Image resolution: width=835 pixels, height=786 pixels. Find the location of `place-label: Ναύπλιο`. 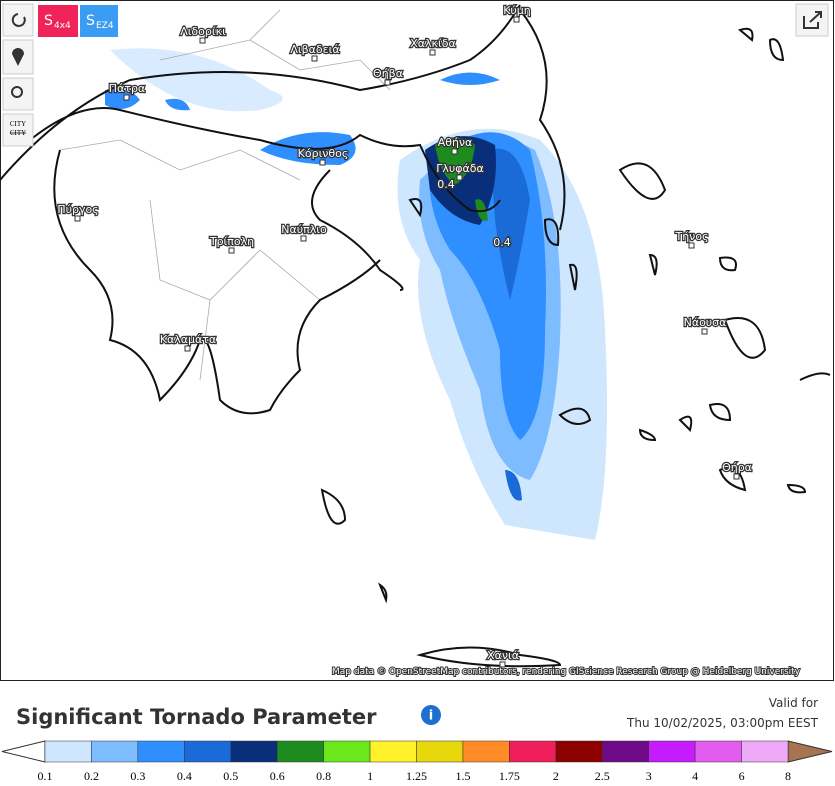

place-label: Ναύπλιο is located at coordinates (304, 229).